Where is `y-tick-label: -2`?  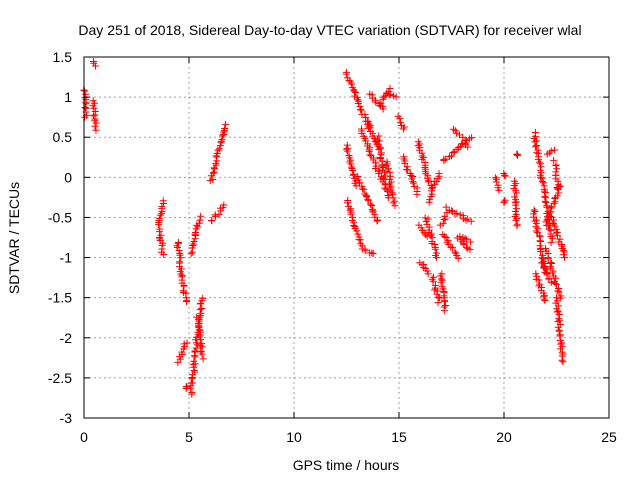
y-tick-label: -2 is located at coordinates (66, 338).